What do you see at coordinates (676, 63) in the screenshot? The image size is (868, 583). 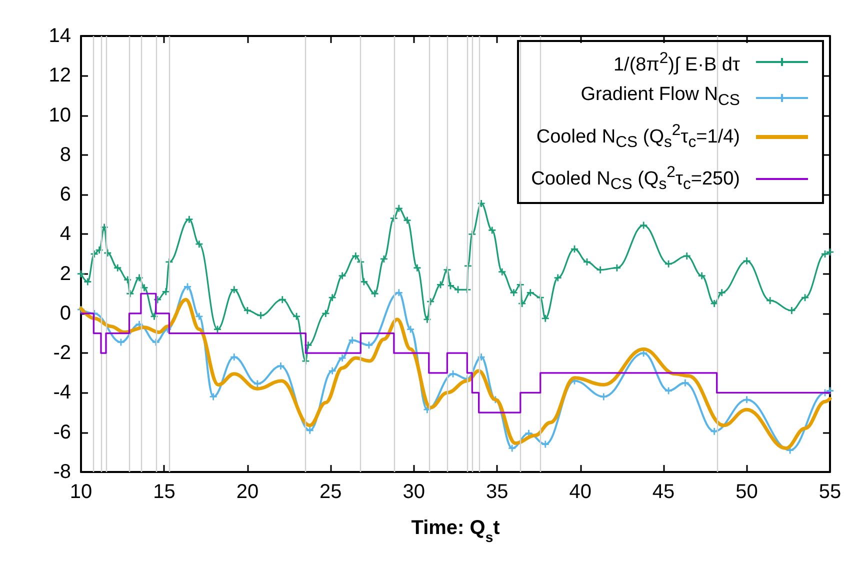 I see `legend-label: 1/(8π$^{2}$)∫ E·B dτ` at bounding box center [676, 63].